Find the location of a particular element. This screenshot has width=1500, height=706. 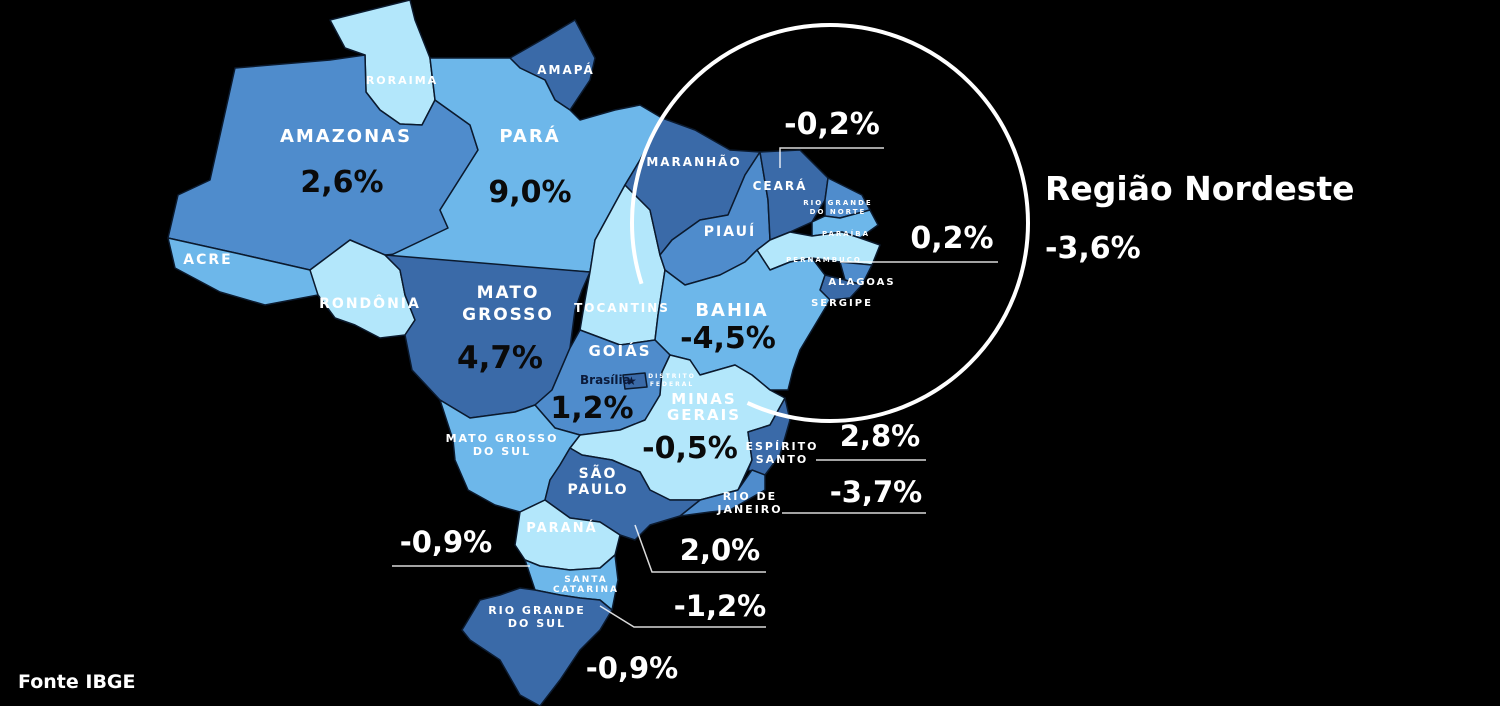

state-label-line: SERGIPE is located at coordinates (842, 303).